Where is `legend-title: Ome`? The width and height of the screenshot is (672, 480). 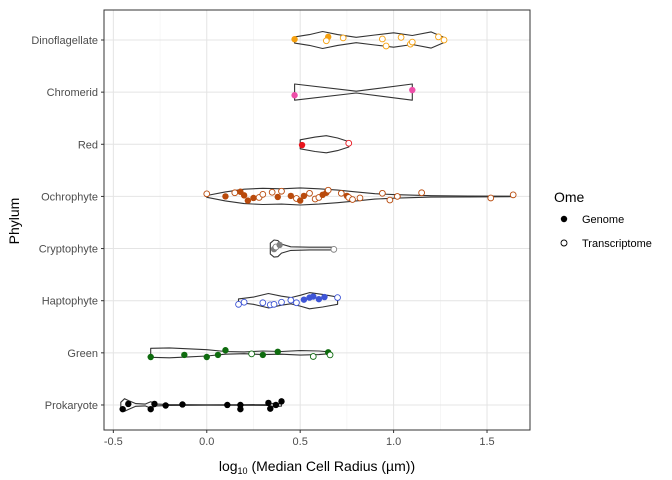
legend-title: Ome is located at coordinates (569, 197).